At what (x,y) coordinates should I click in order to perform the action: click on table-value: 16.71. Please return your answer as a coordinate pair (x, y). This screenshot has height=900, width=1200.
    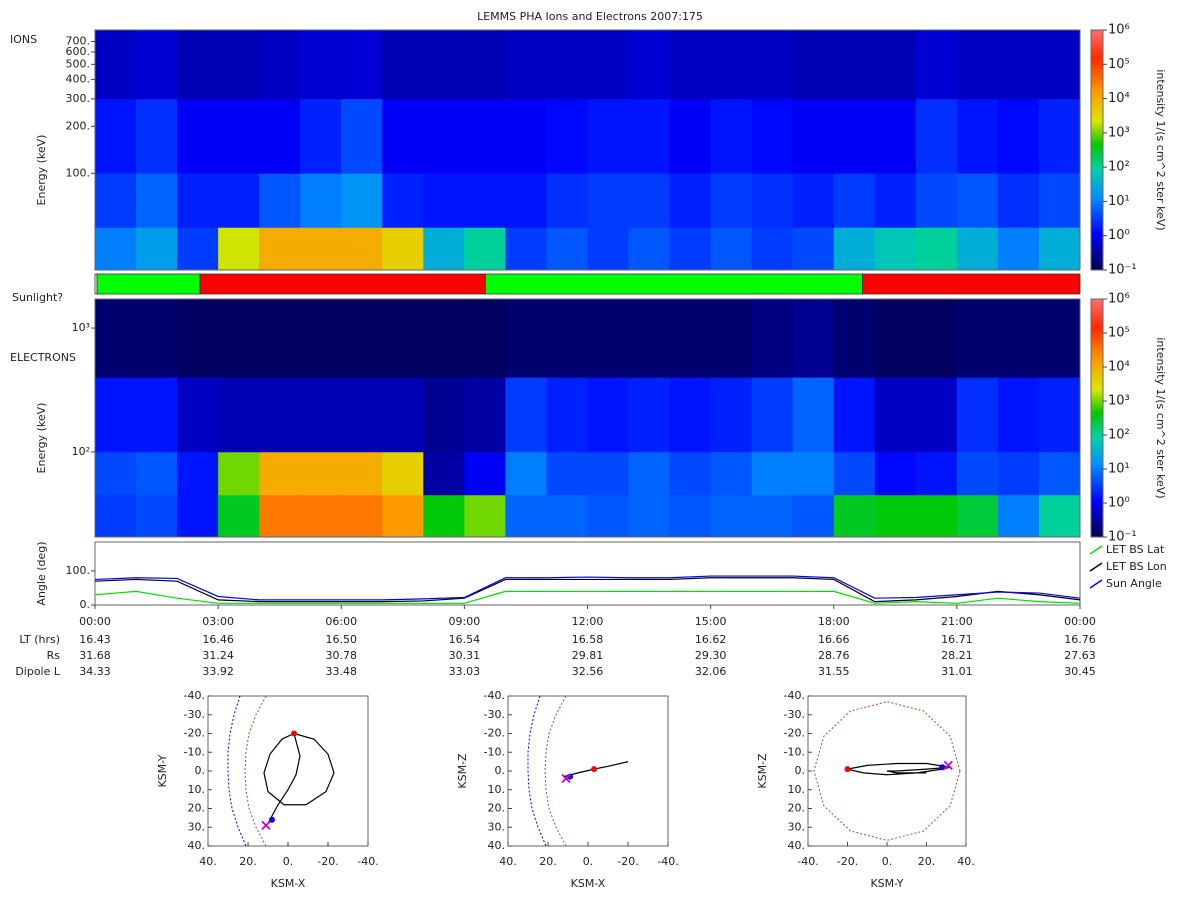
    Looking at the image, I should click on (957, 639).